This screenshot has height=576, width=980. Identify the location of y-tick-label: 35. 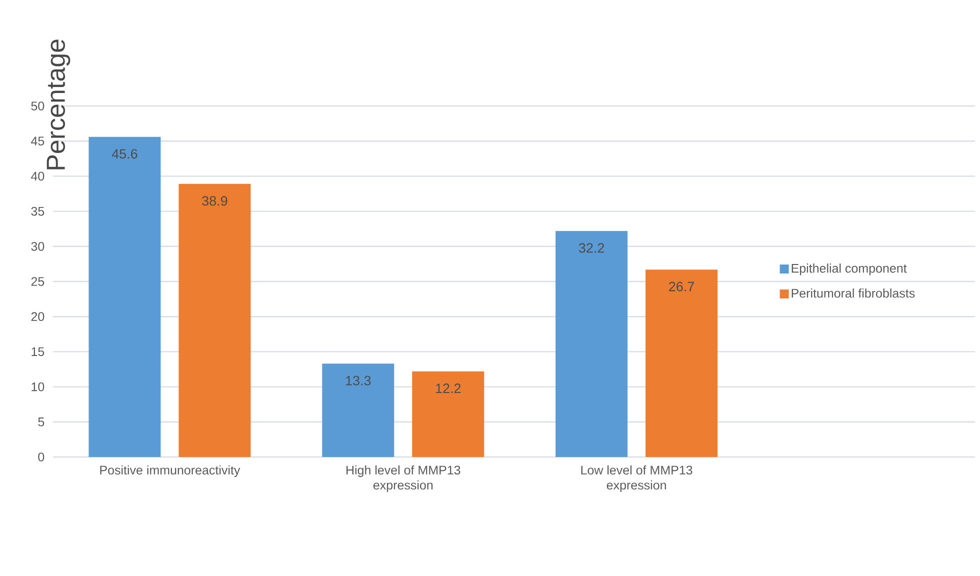
(37, 211).